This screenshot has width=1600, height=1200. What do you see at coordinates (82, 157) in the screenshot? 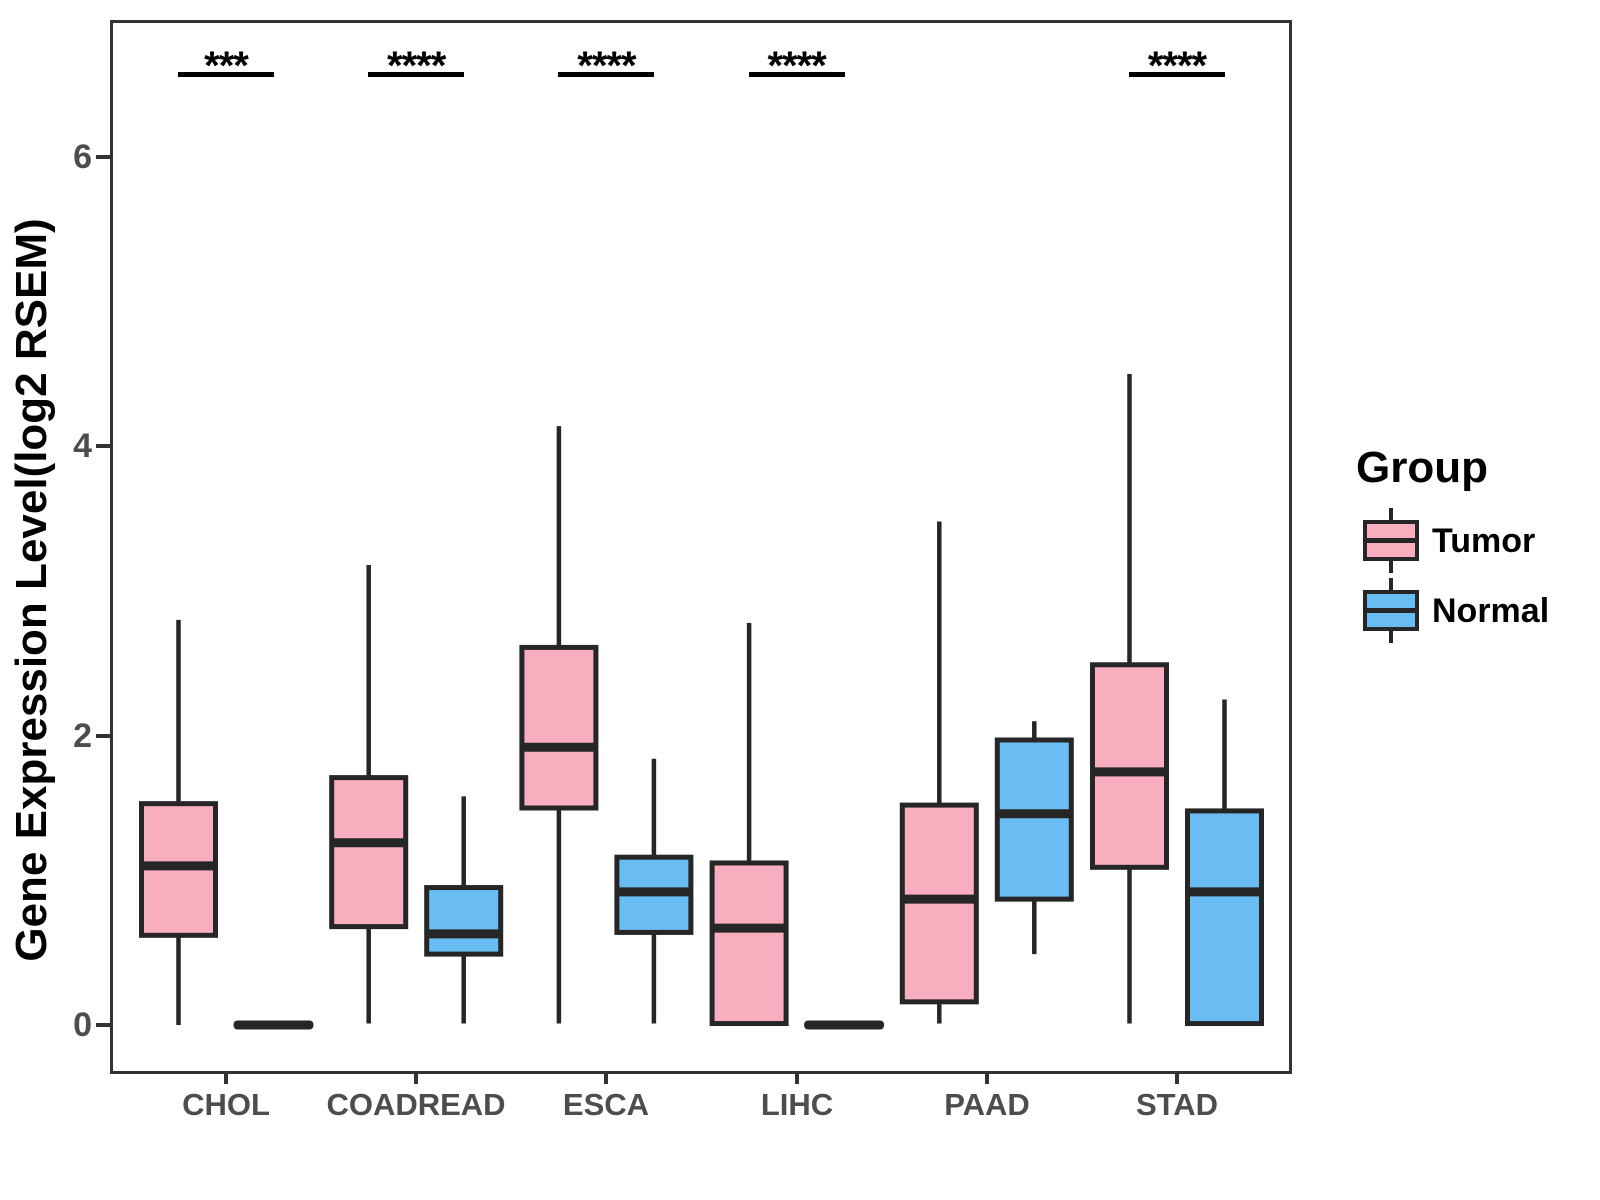
I see `y-tick-label-6: 6` at bounding box center [82, 157].